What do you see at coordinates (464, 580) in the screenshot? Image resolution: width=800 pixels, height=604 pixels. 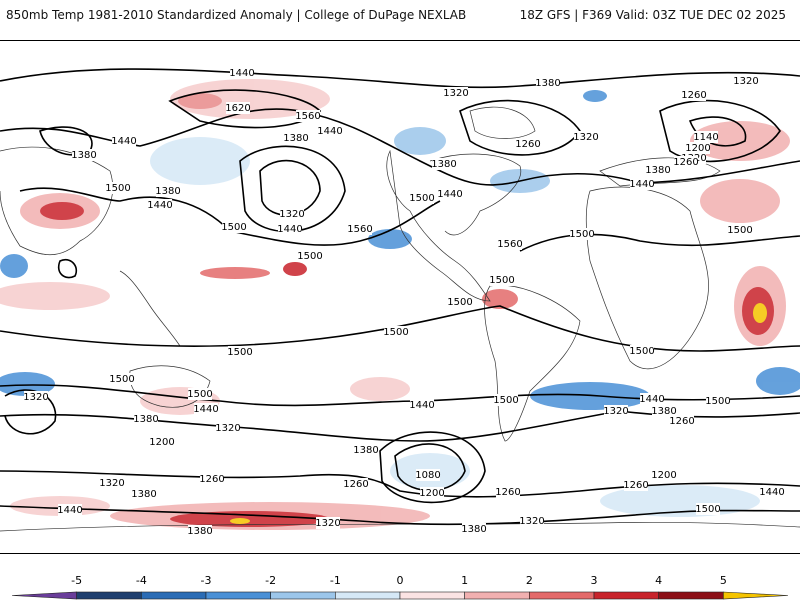 I see `colorbar-tick-label: 1` at bounding box center [464, 580].